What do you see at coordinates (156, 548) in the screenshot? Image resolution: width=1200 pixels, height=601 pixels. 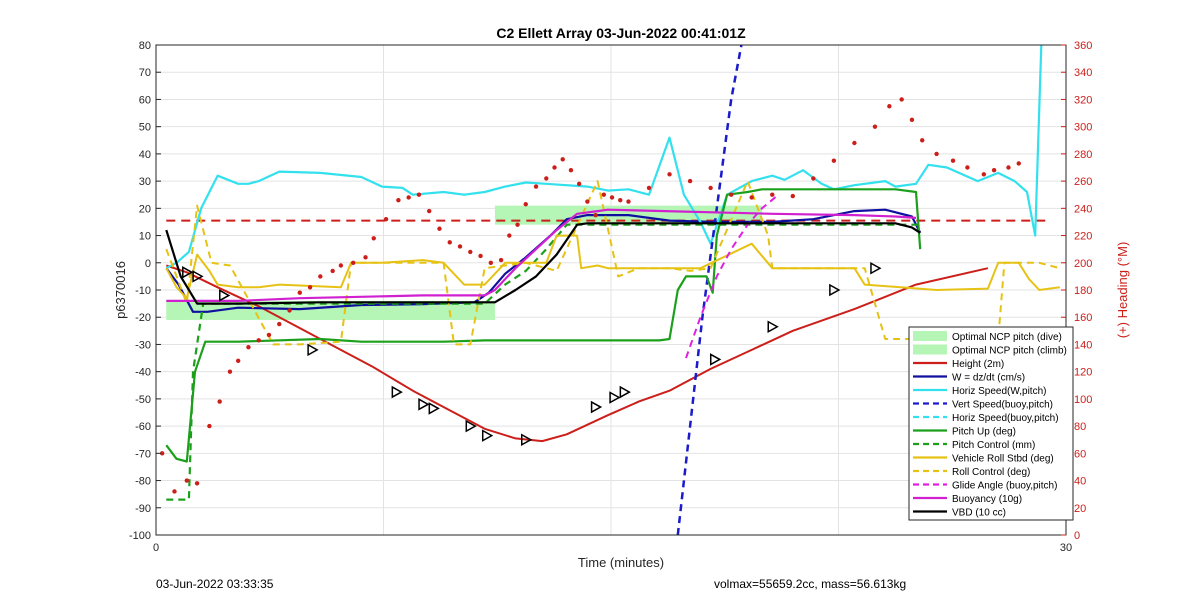 I see `x-tick-label: 0` at bounding box center [156, 548].